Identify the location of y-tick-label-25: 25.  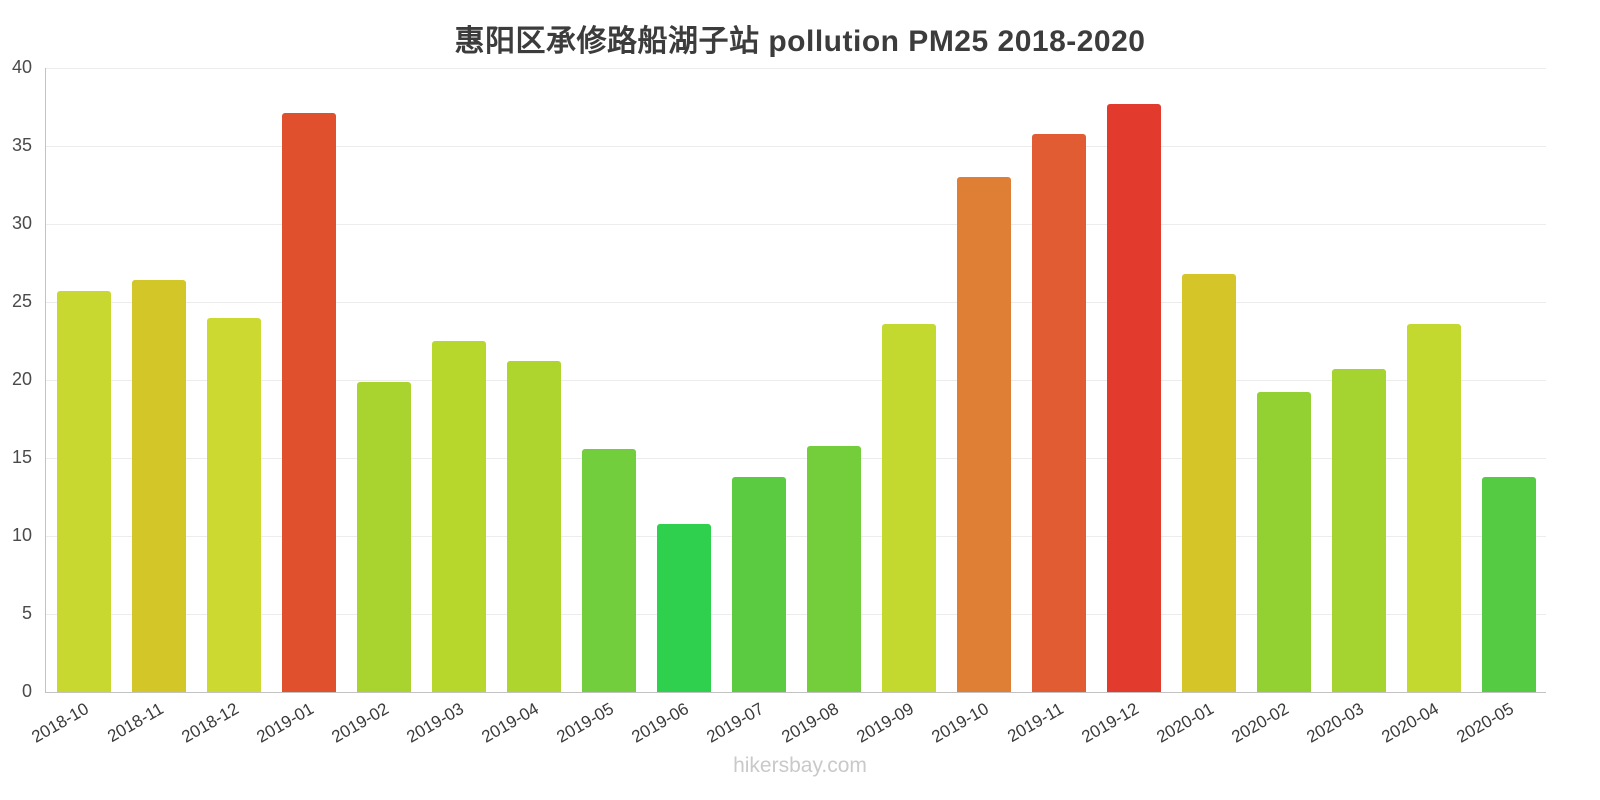
(21, 301).